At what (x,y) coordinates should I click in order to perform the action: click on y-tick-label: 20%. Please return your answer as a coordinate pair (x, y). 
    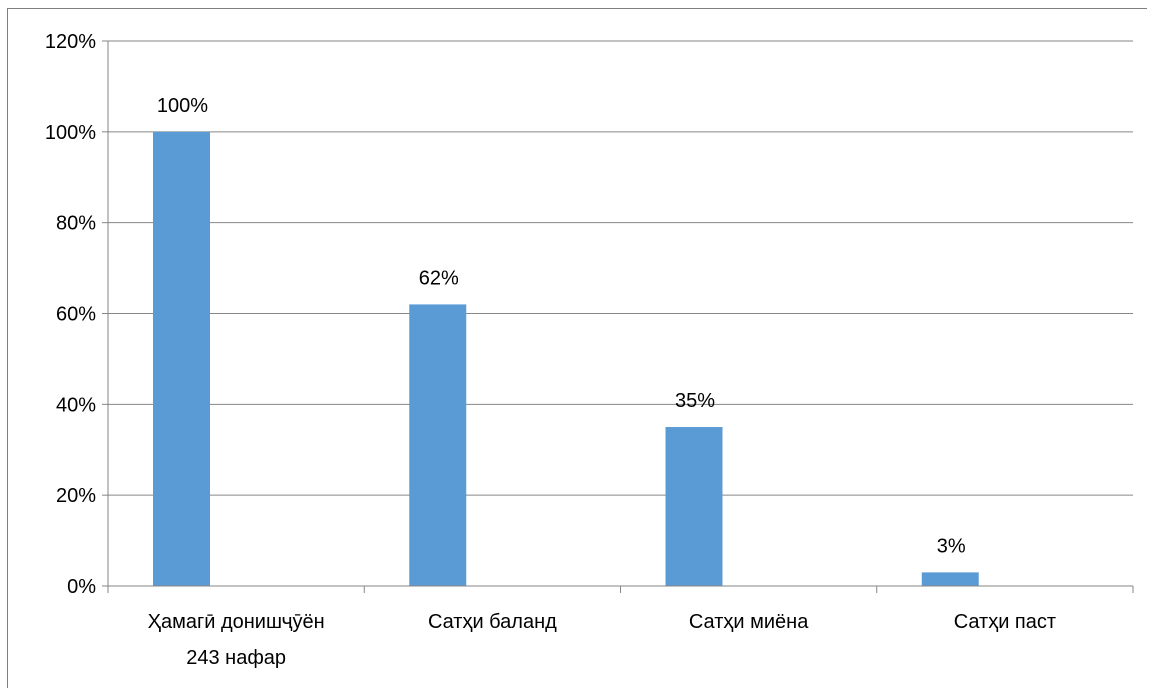
    Looking at the image, I should click on (76, 496).